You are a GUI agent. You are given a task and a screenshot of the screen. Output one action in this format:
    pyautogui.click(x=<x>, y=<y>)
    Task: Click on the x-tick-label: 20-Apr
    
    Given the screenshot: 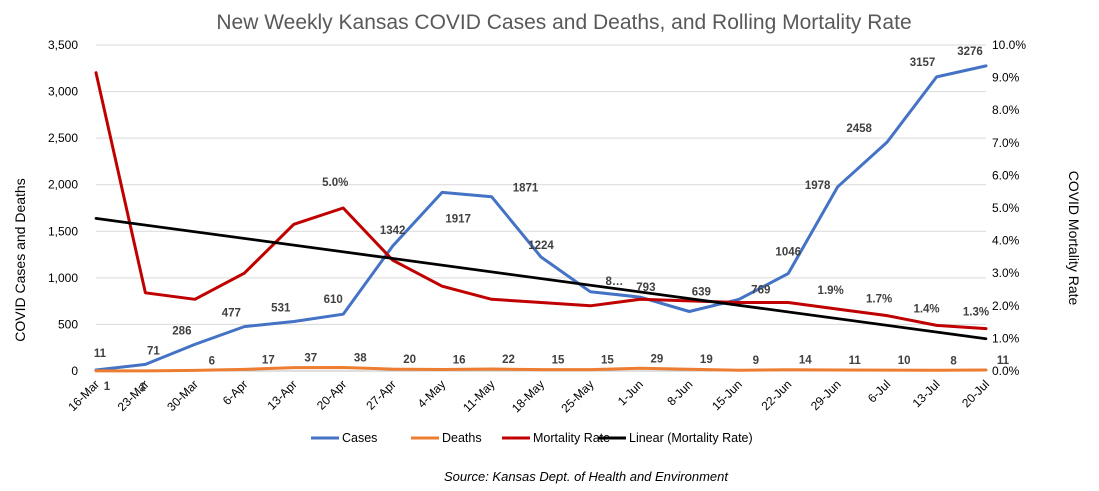 What is the action you would take?
    pyautogui.click(x=331, y=394)
    